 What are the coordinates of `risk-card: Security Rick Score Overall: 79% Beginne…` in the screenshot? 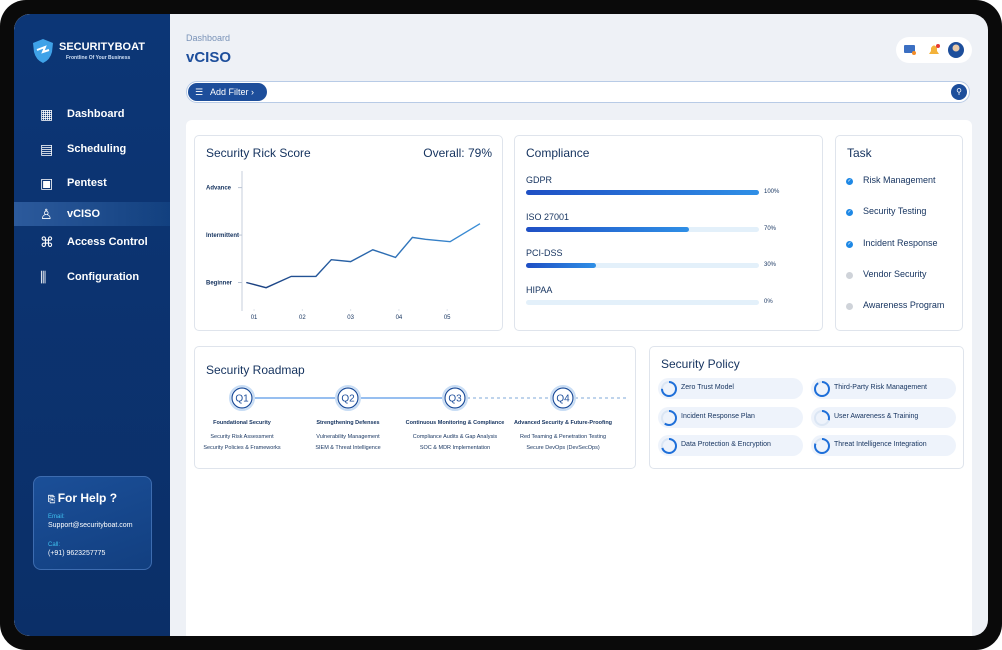 It's located at (348, 233).